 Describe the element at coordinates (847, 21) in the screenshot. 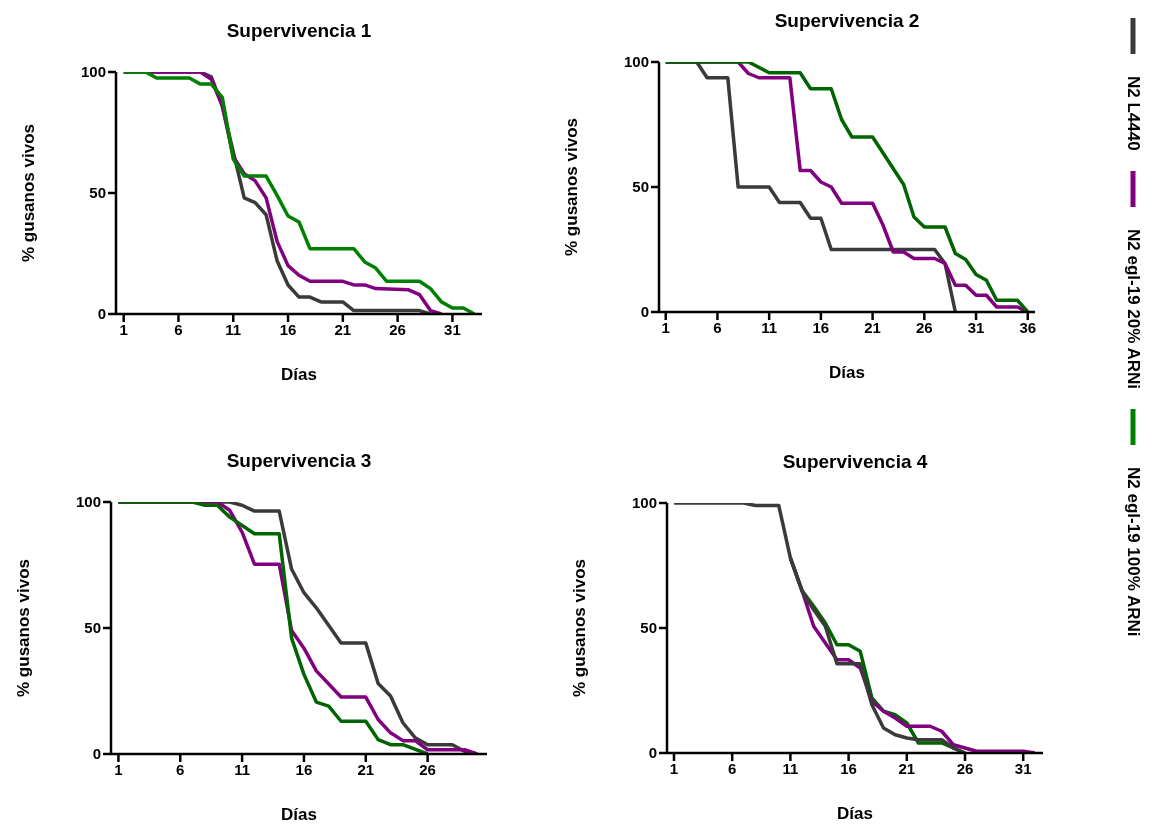

I see `chart-title: Supervivencia 2` at that location.